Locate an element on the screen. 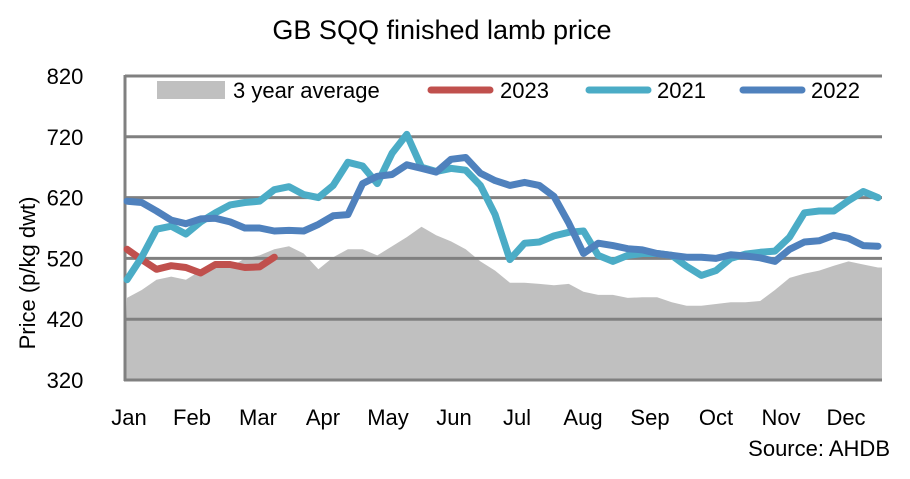  x-tick-label: Jul is located at coordinates (517, 417).